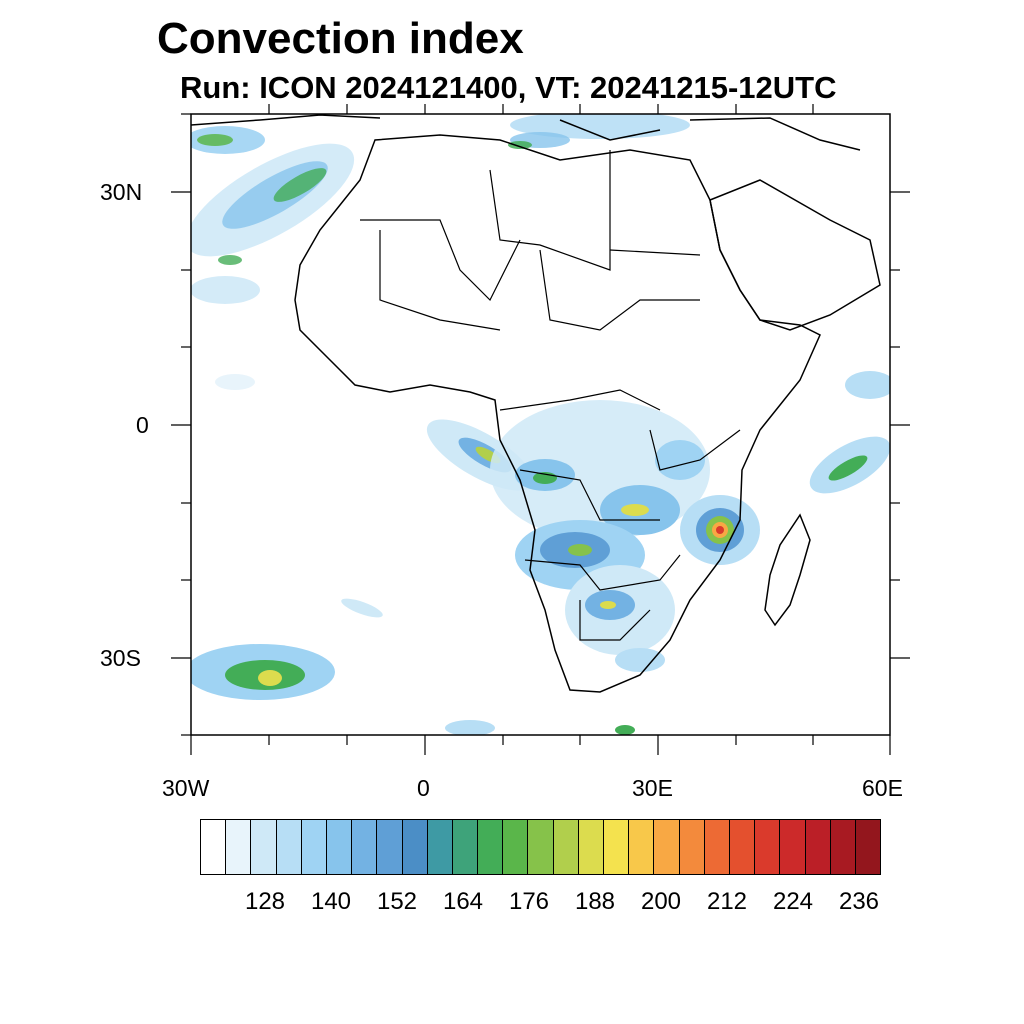  Describe the element at coordinates (397, 901) in the screenshot. I see `colorbar-label: 152` at that location.